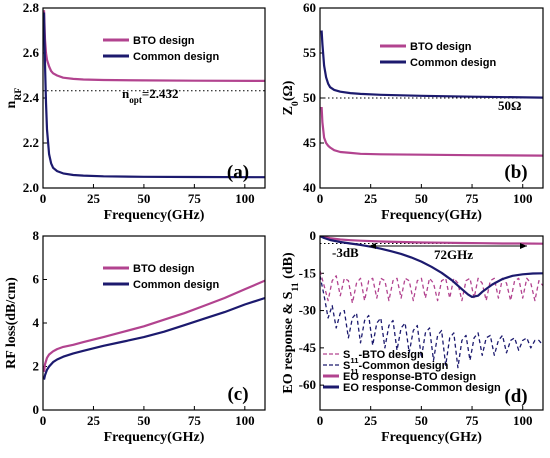  I want to click on minus-3db-annotation: -3dB, so click(345, 252).